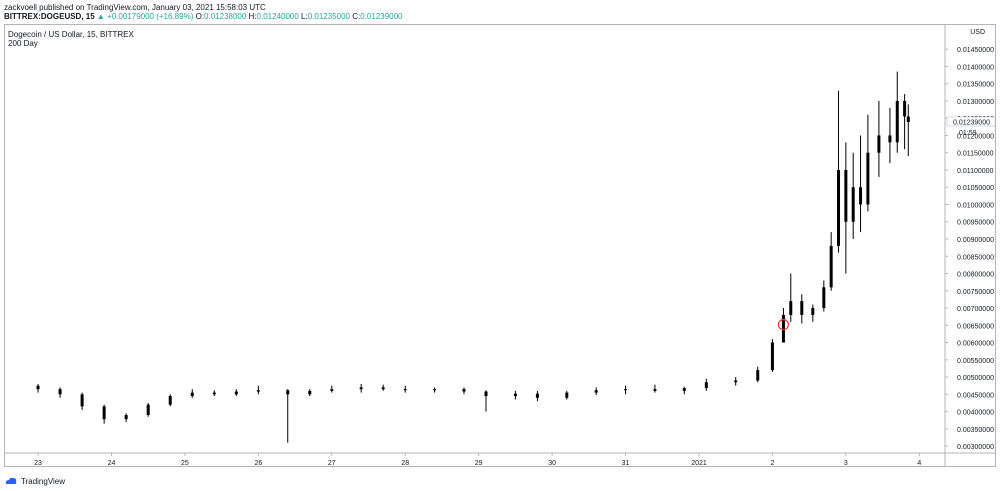  Describe the element at coordinates (49, 16) in the screenshot. I see `symbol-label: BITTREX:DOGEUSD, 15` at that location.